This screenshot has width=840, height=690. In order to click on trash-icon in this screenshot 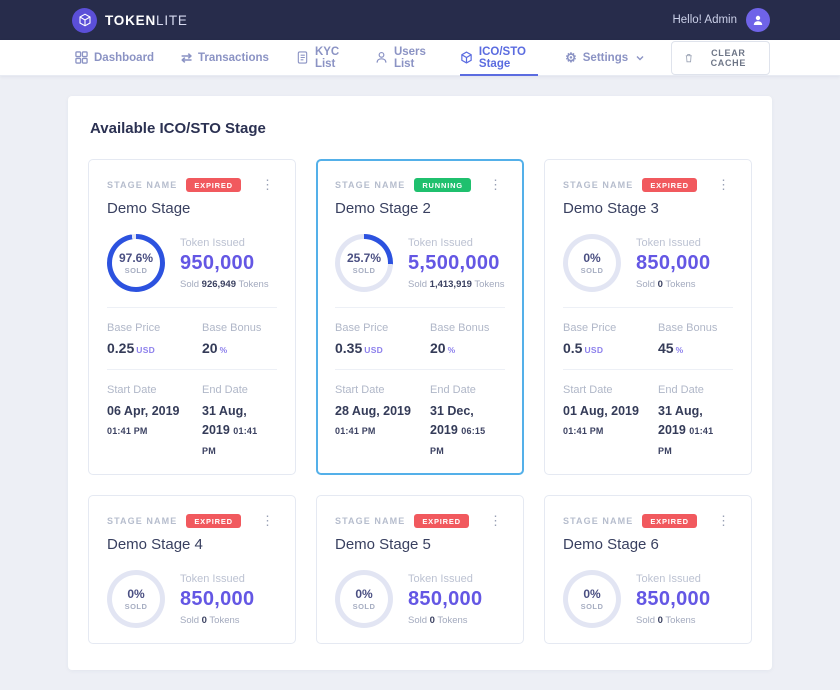, I will do `click(688, 57)`.